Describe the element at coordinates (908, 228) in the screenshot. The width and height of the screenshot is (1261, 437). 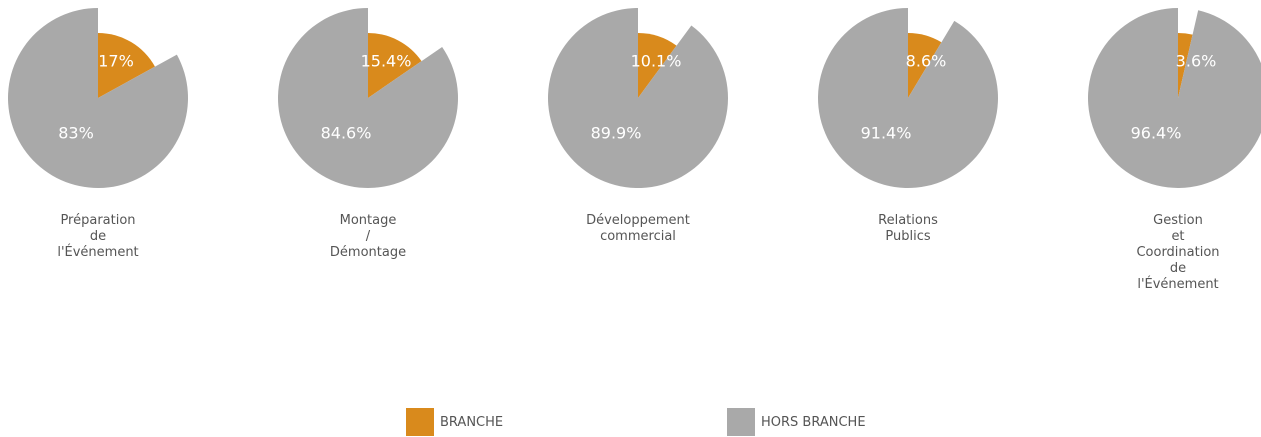
I see `pie-title: Relations Publics` at that location.